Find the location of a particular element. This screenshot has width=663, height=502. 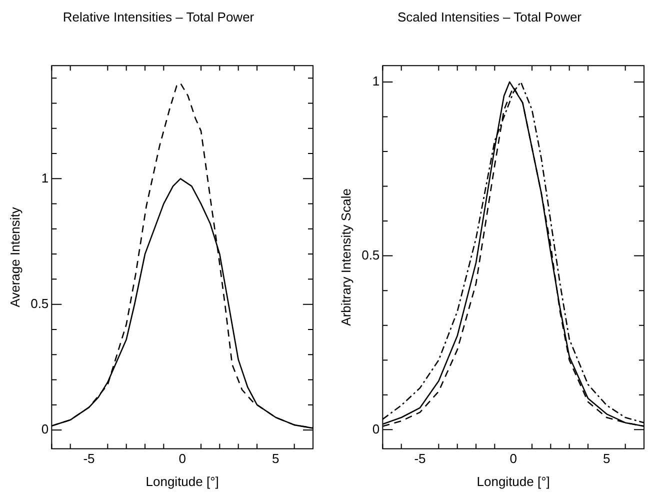

y-axis-title: Arbitrary Intensity Scale is located at coordinates (346, 257).